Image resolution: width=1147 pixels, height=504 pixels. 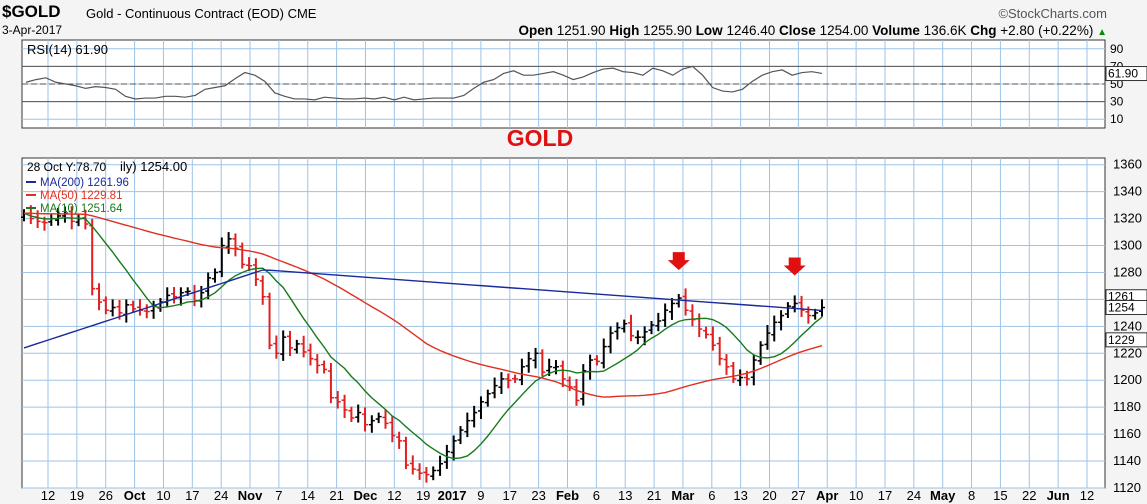 What do you see at coordinates (135, 495) in the screenshot?
I see `x-tick-label: Oct` at bounding box center [135, 495].